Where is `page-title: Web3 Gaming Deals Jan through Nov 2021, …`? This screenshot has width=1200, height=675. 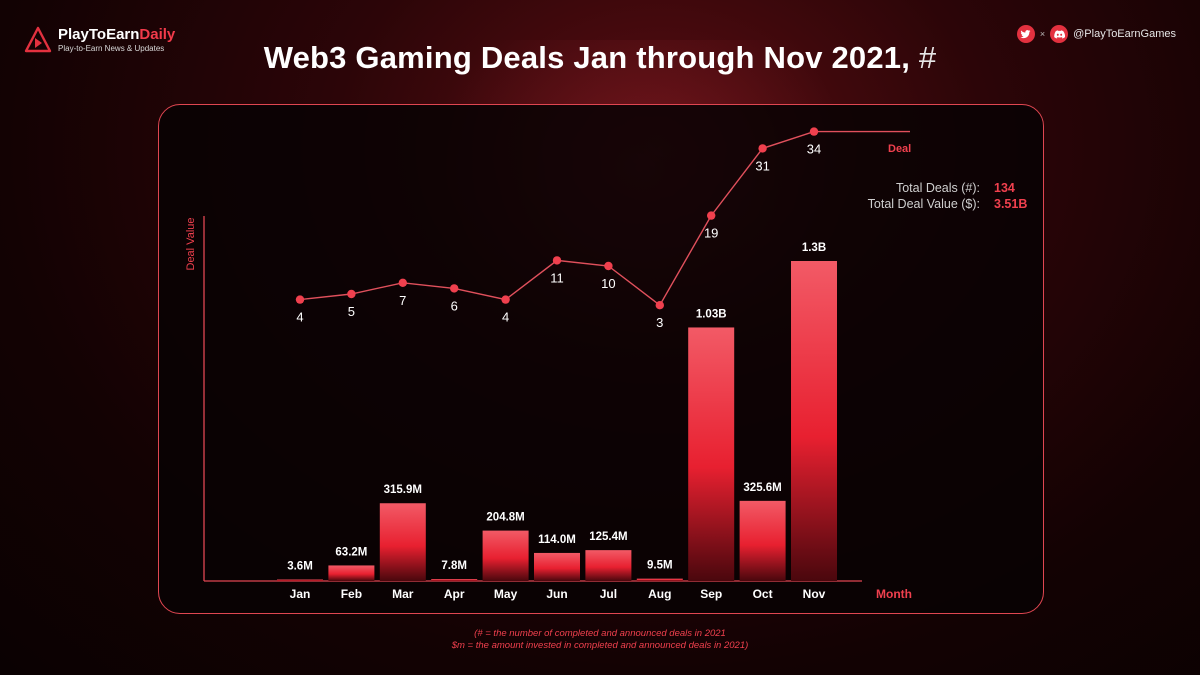 page-title: Web3 Gaming Deals Jan through Nov 2021, … is located at coordinates (600, 58).